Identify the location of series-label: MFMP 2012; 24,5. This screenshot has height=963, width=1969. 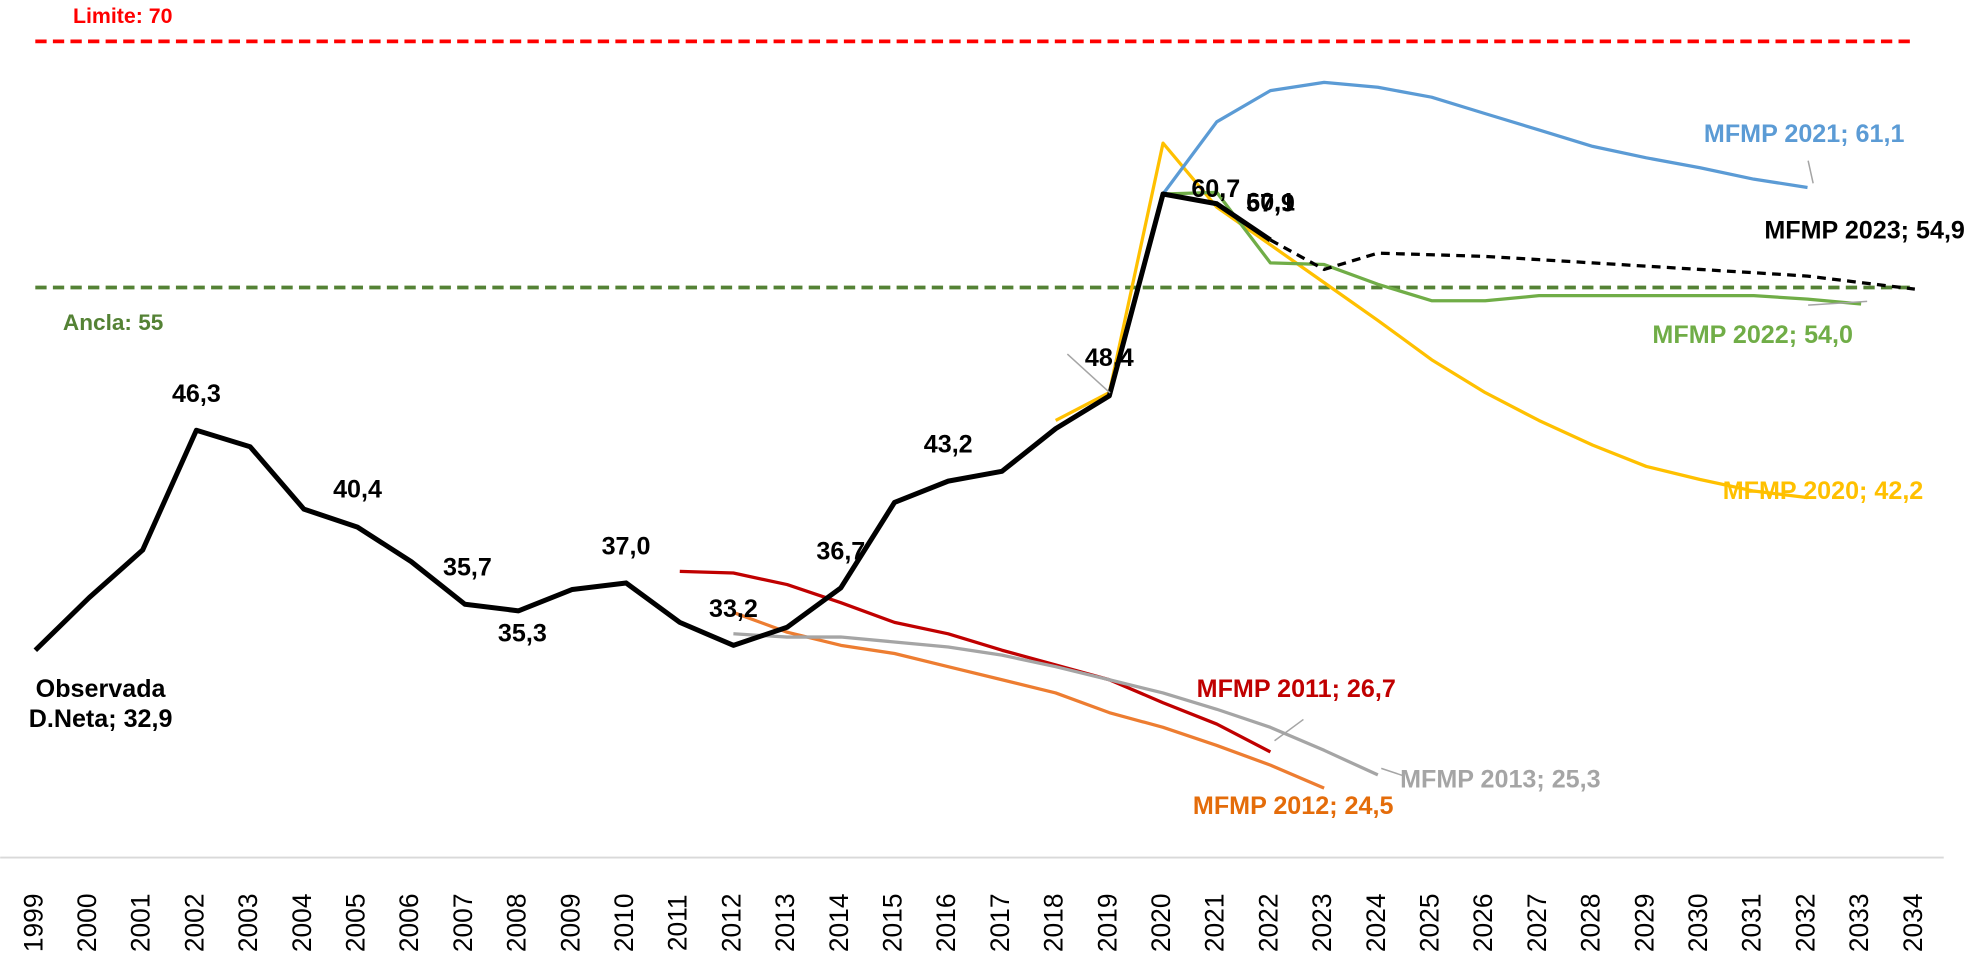
(1293, 806).